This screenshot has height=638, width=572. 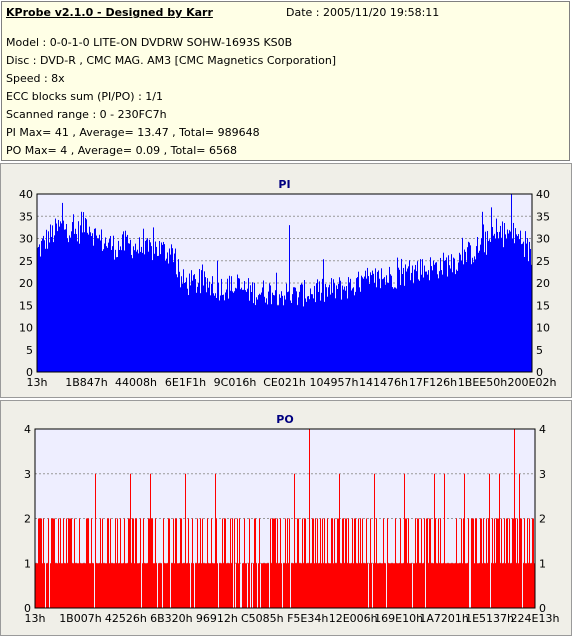 I want to click on info-scanned-range: Scanned range : 0 - 230FC7h, so click(x=86, y=114).